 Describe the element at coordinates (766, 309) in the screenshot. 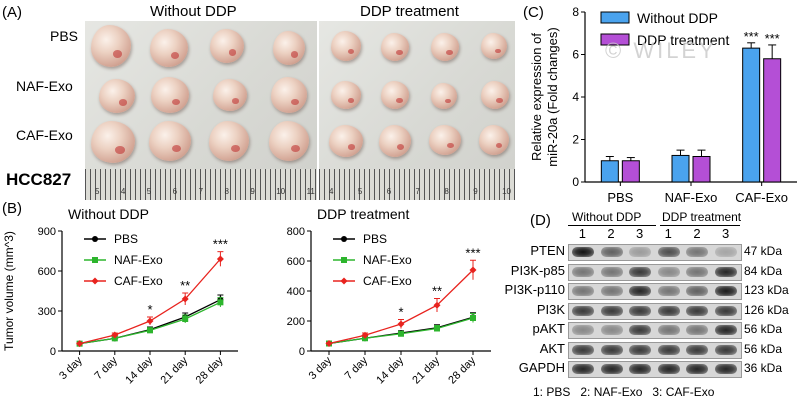

I see `molecular-weight-label: 126 kDa` at that location.